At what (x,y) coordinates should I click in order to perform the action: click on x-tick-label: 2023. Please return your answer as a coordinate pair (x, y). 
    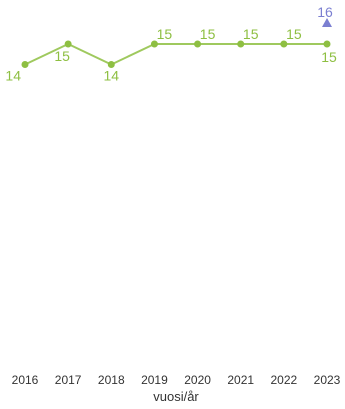
    Looking at the image, I should click on (327, 380).